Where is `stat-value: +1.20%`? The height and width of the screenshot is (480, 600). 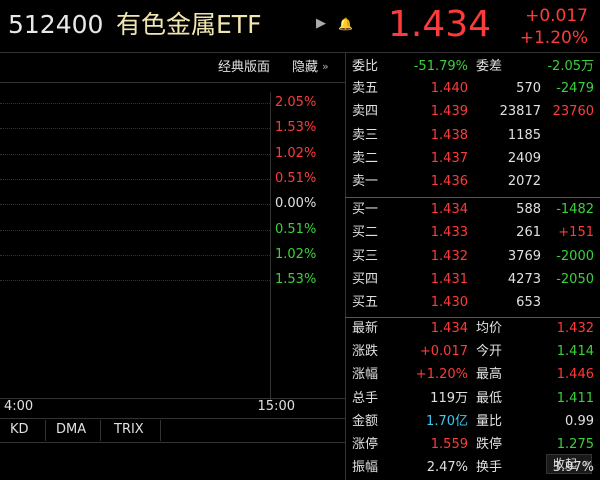 stat-value: +1.20% is located at coordinates (441, 375).